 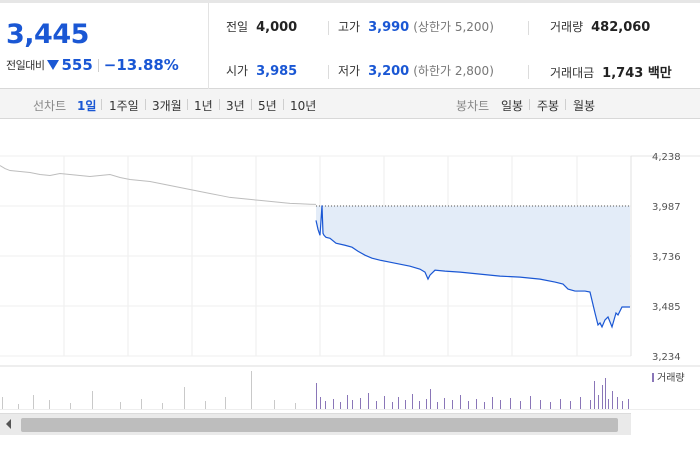 What do you see at coordinates (235, 106) in the screenshot?
I see `period-3y: 3년` at bounding box center [235, 106].